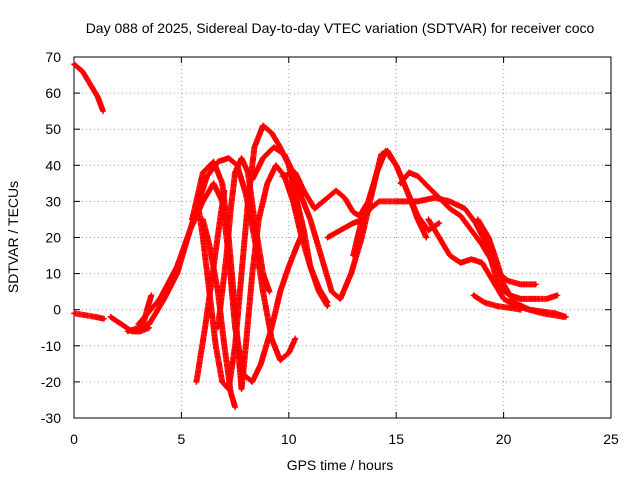 This screenshot has width=640, height=480. I want to click on x-tick-label: 10, so click(289, 439).